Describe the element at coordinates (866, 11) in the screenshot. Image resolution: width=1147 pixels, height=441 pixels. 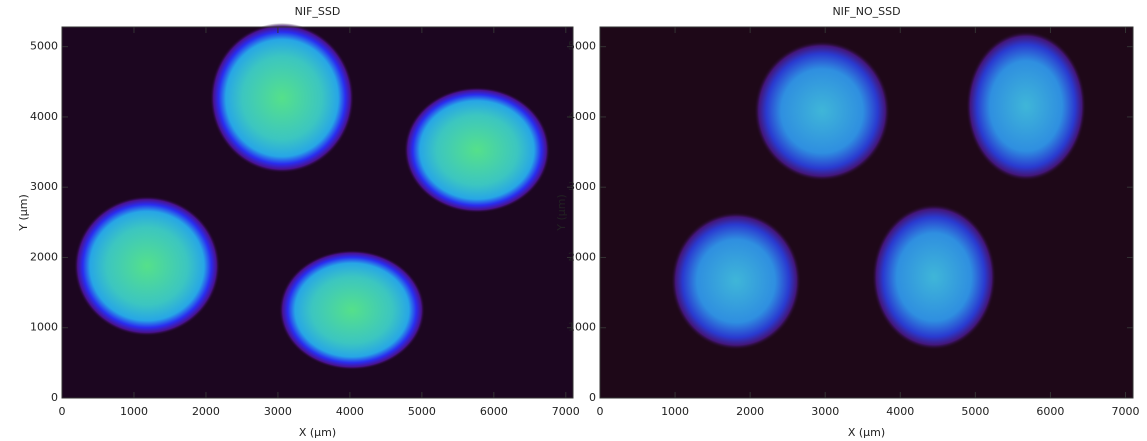
I see `chart-title: NIF_NO_SSD` at that location.